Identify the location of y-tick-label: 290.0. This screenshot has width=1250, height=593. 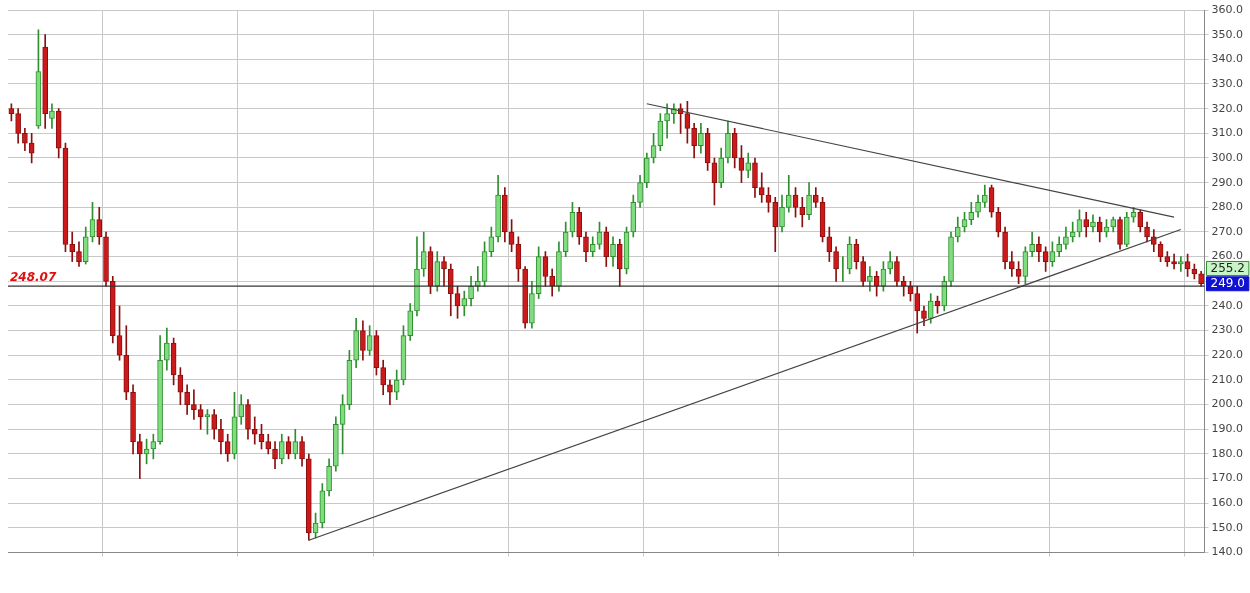
(1227, 182).